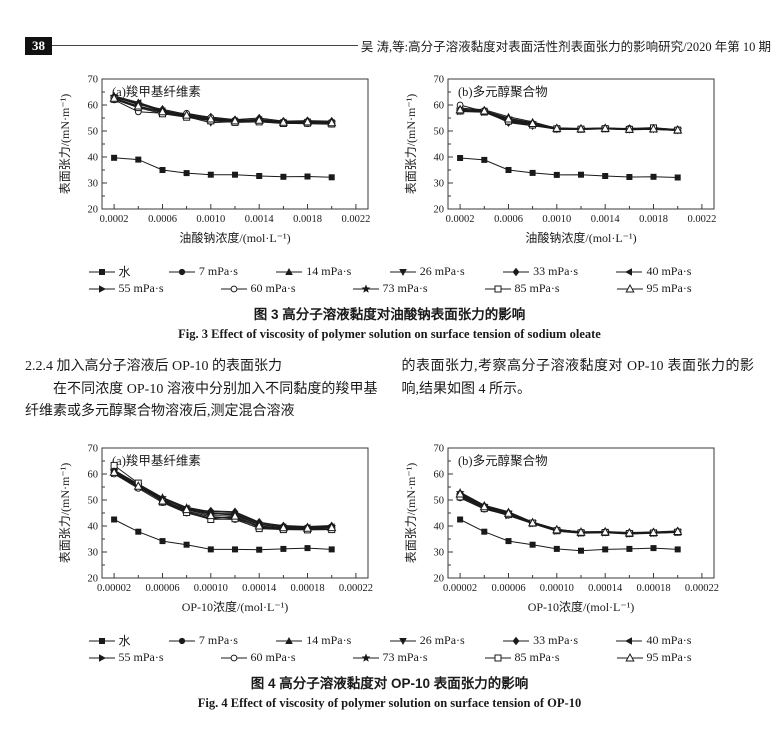 The height and width of the screenshot is (730, 779). Describe the element at coordinates (101, 640) in the screenshot. I see `filled-square-icon` at that location.